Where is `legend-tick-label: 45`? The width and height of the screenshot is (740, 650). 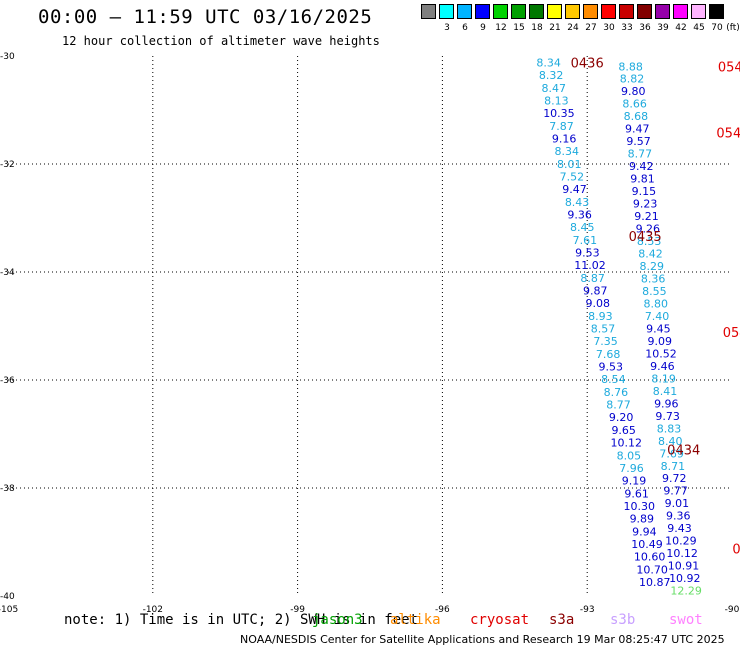
legend-tick-label: 45 is located at coordinates (699, 28).